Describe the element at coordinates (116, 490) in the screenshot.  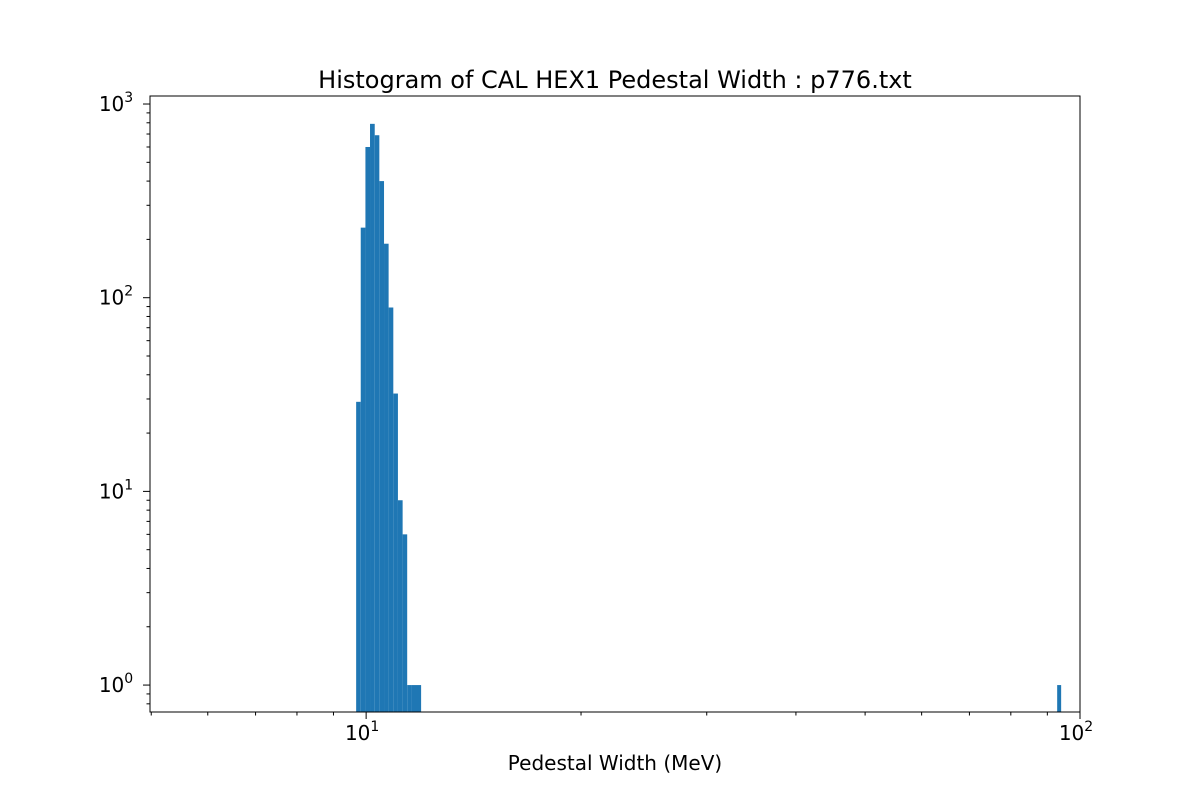
I see `y-tick-label: 10¹` at that location.